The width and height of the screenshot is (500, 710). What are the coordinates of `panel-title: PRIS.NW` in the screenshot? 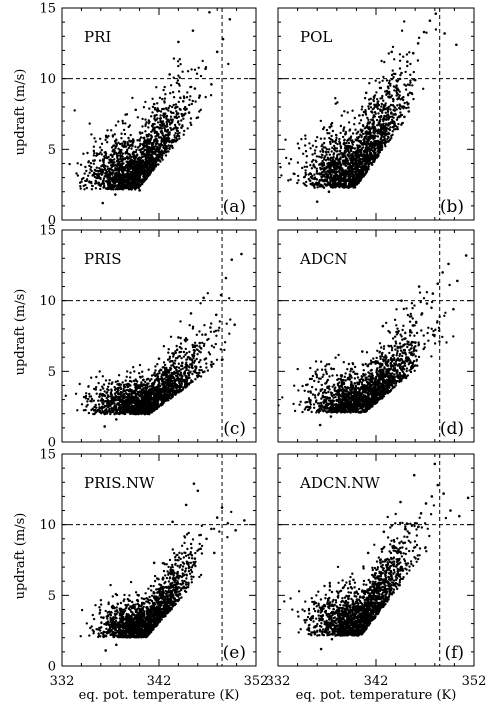 It's located at (119, 483).